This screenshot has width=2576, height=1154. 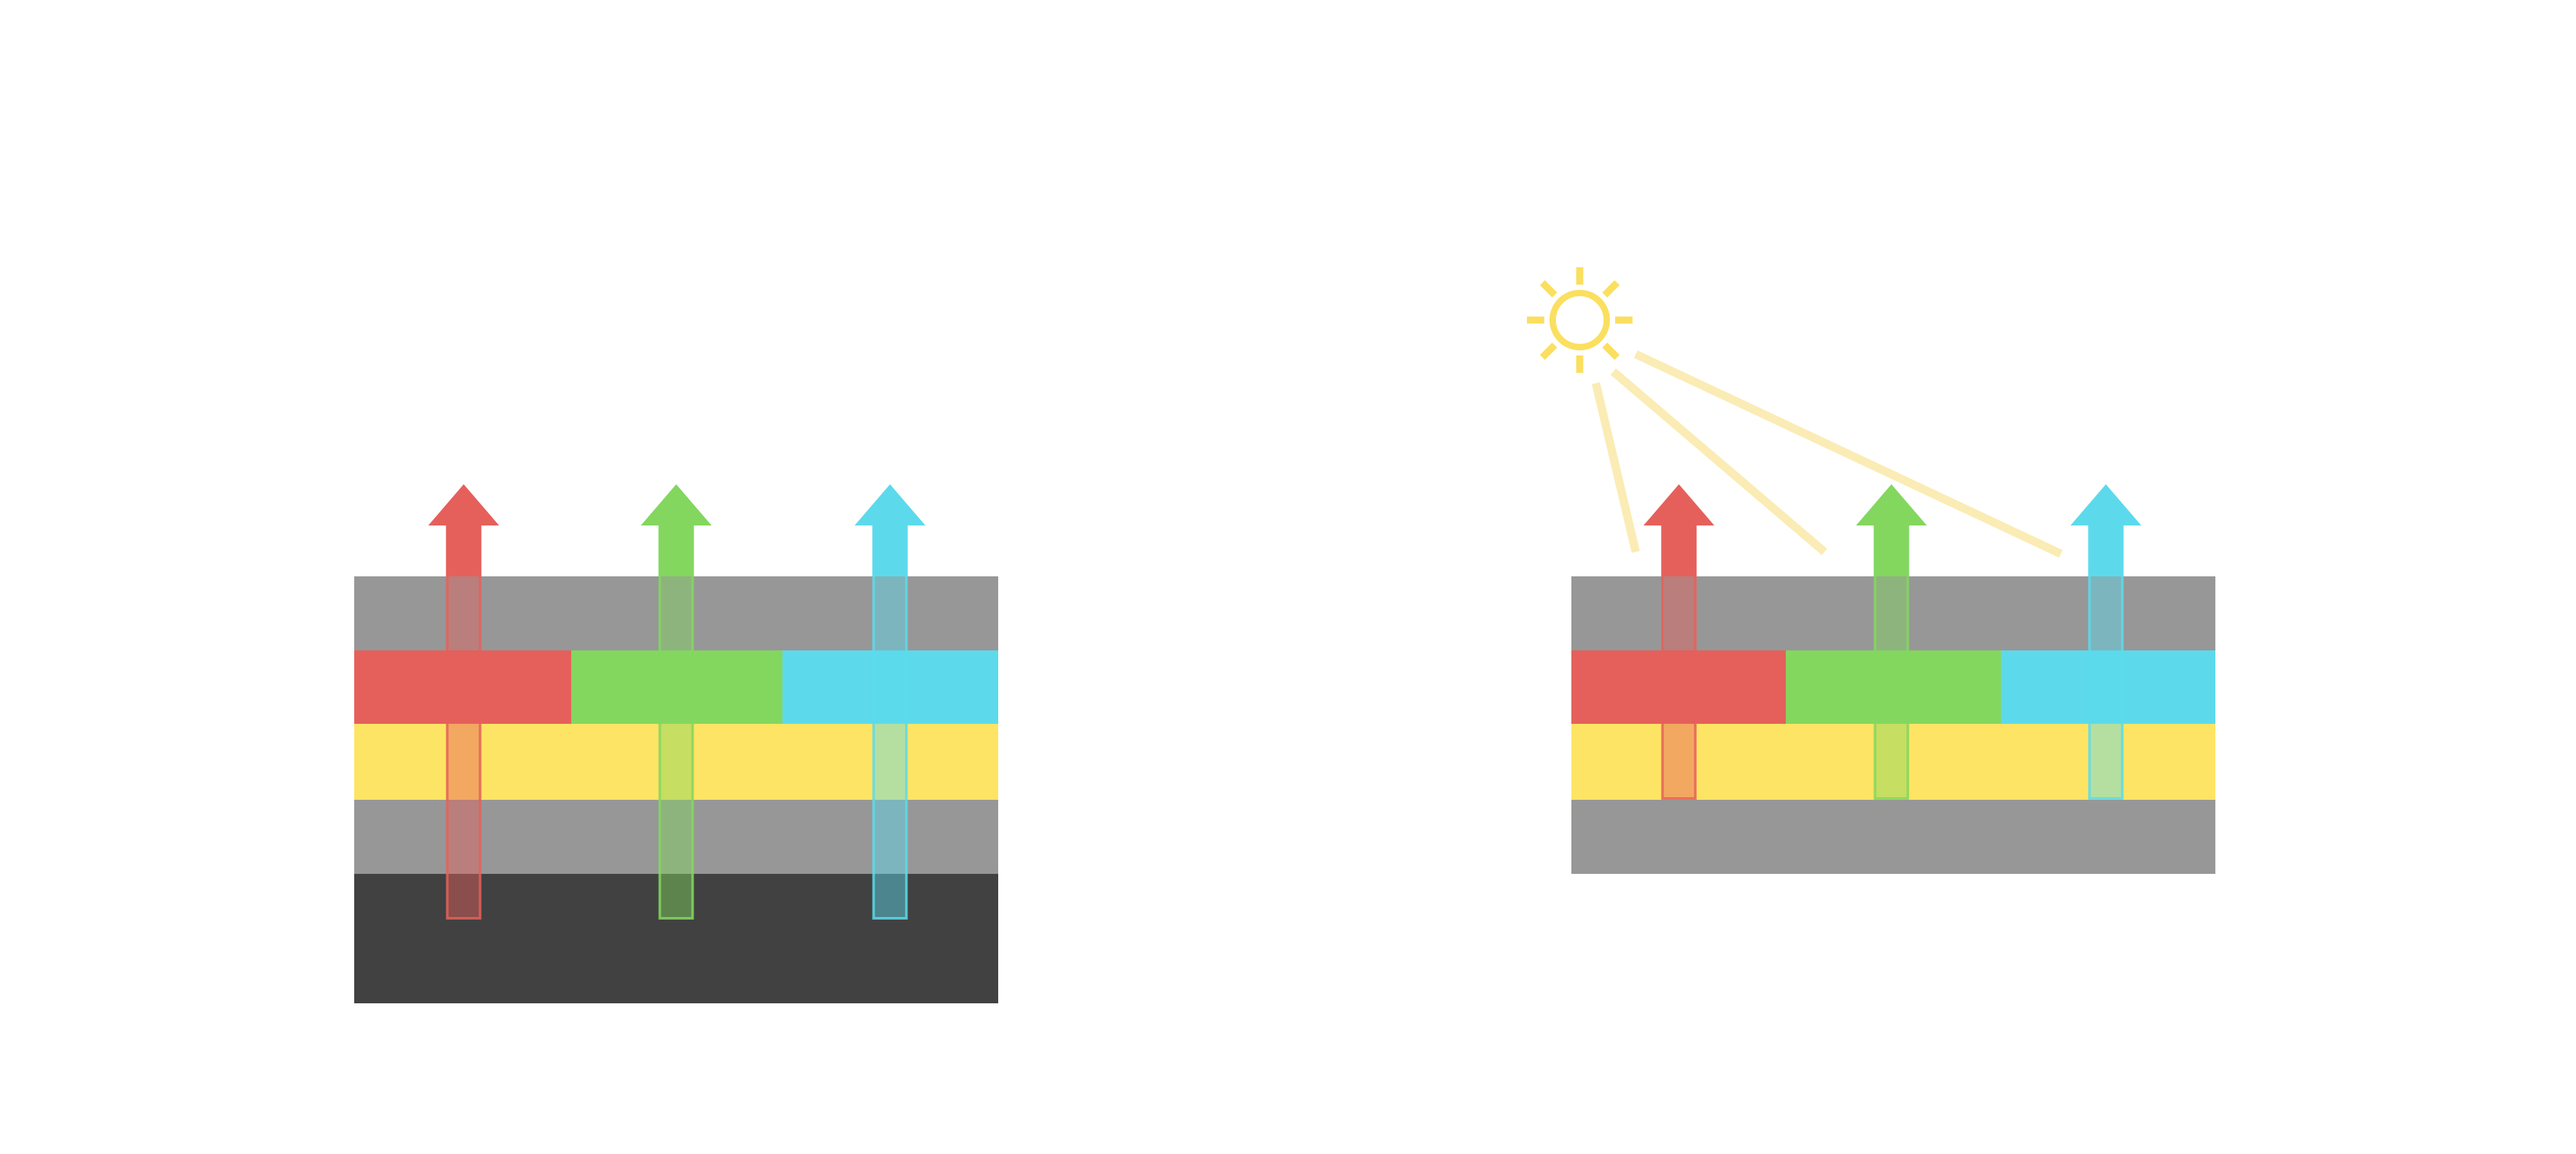 I want to click on sun-ray-left, so click(x=1615, y=467).